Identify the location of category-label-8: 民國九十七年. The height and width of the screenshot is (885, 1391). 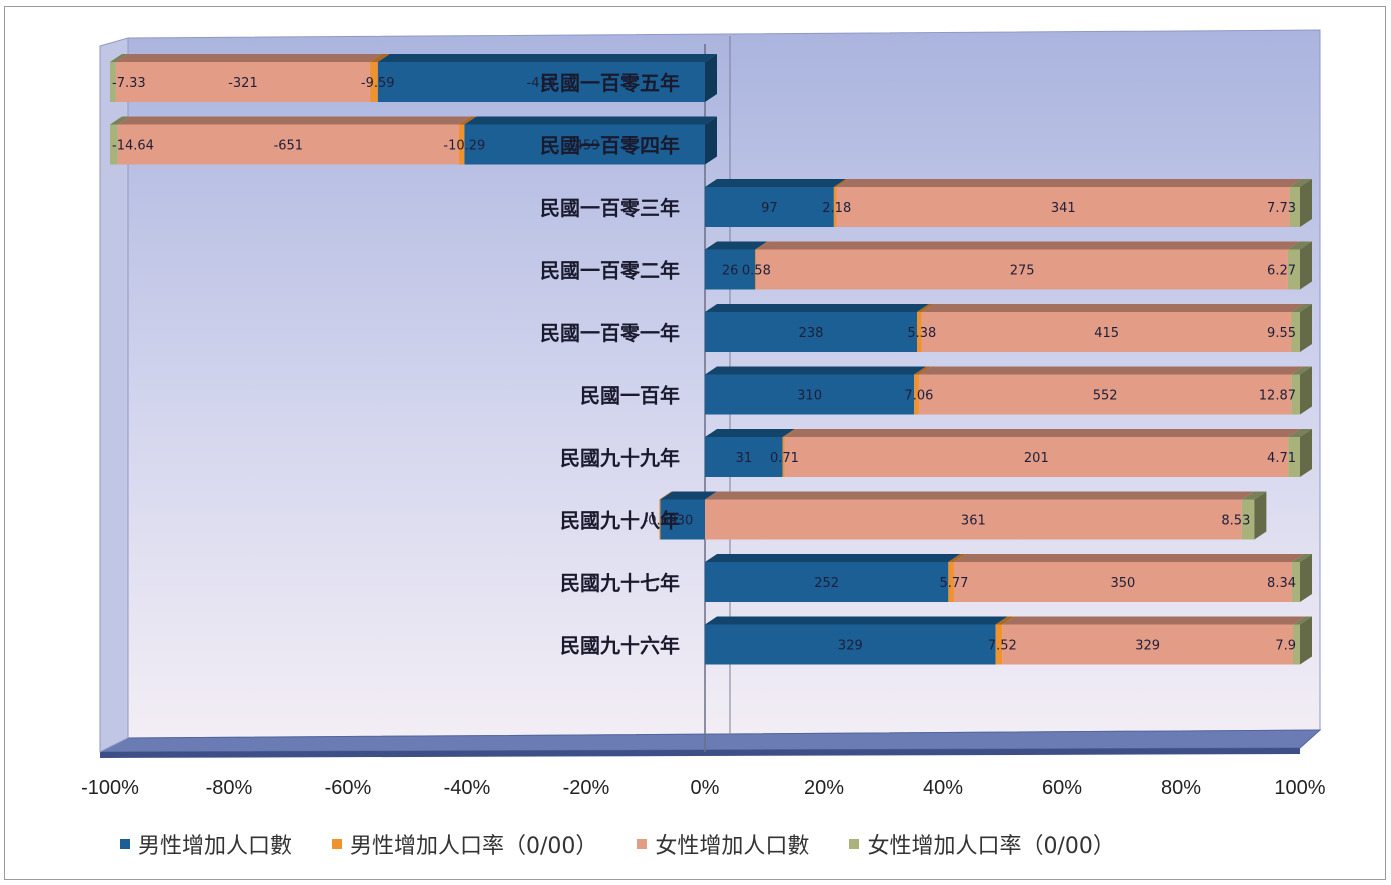
(620, 583).